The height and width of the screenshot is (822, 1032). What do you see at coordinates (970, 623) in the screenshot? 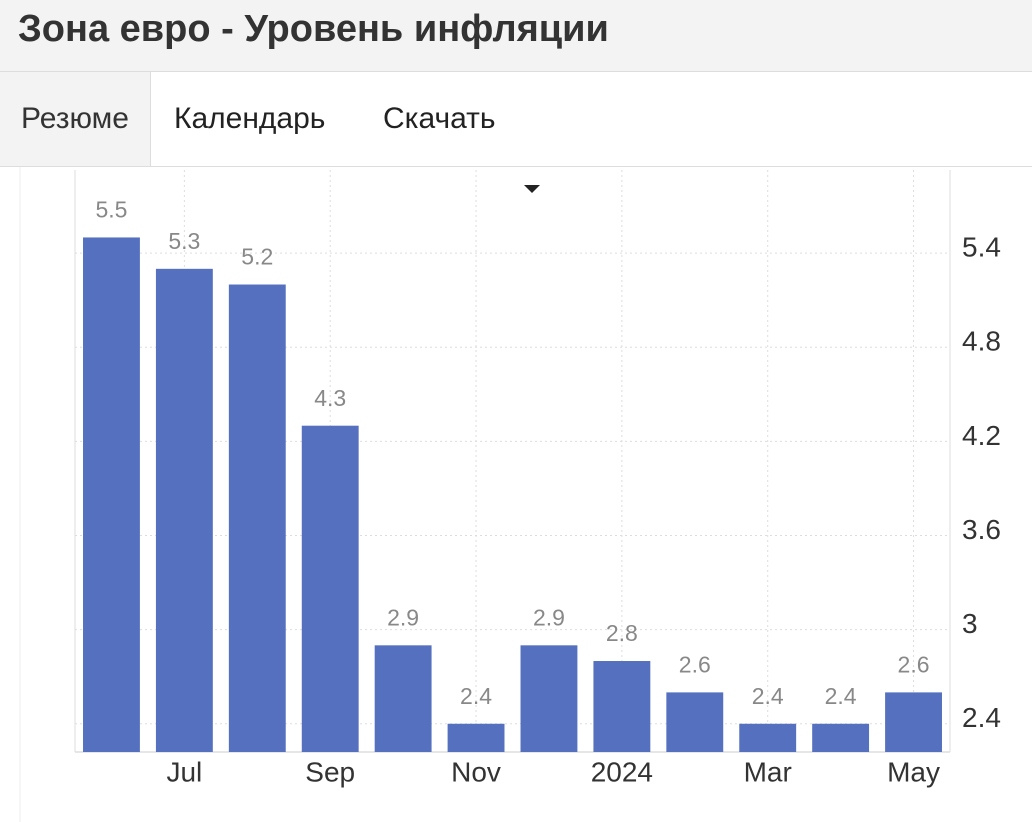
I see `y-tick-label: 3` at bounding box center [970, 623].